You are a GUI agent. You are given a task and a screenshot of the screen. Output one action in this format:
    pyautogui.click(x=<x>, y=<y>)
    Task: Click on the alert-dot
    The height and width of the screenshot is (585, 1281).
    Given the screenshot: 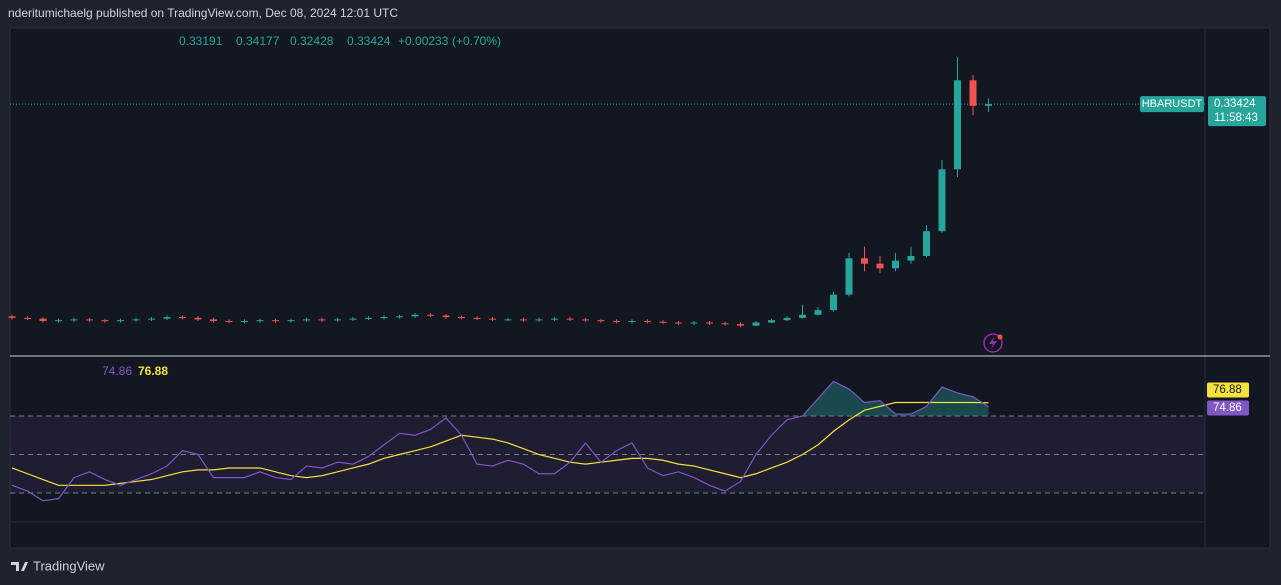 What is the action you would take?
    pyautogui.click(x=1000, y=337)
    